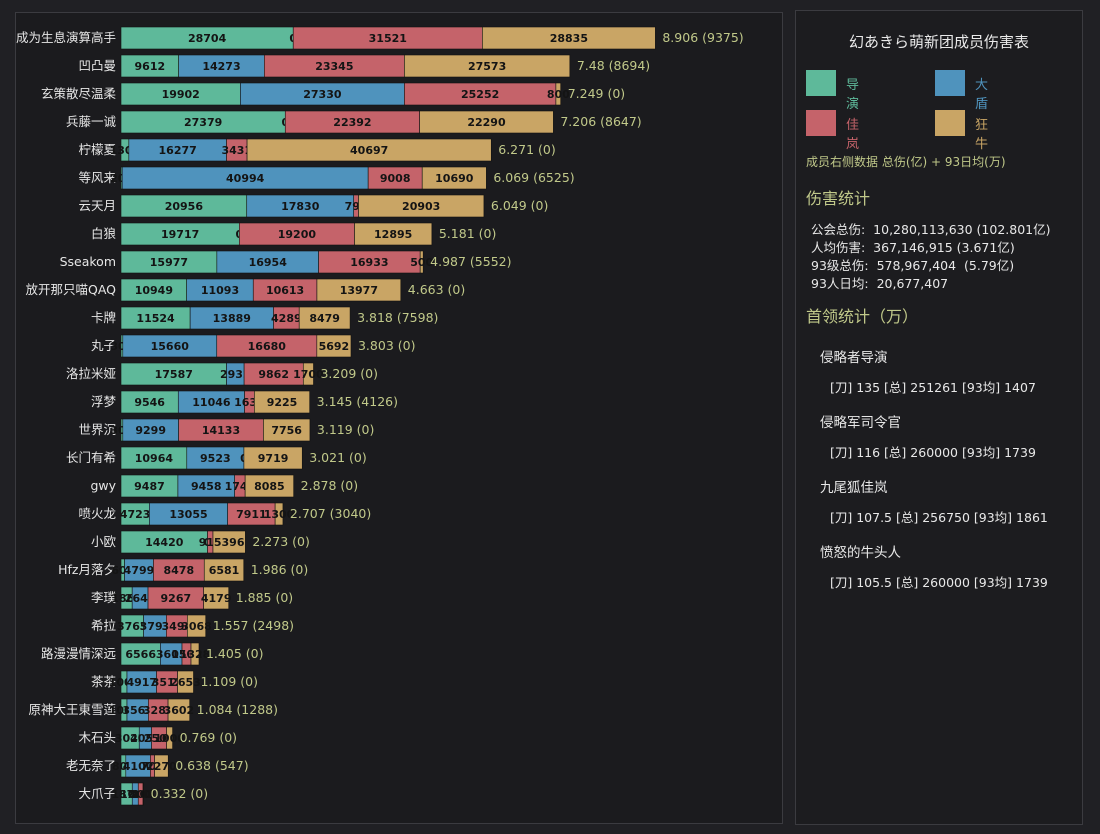  Describe the element at coordinates (982, 135) in the screenshot. I see `legend-label: 狂牛` at that location.